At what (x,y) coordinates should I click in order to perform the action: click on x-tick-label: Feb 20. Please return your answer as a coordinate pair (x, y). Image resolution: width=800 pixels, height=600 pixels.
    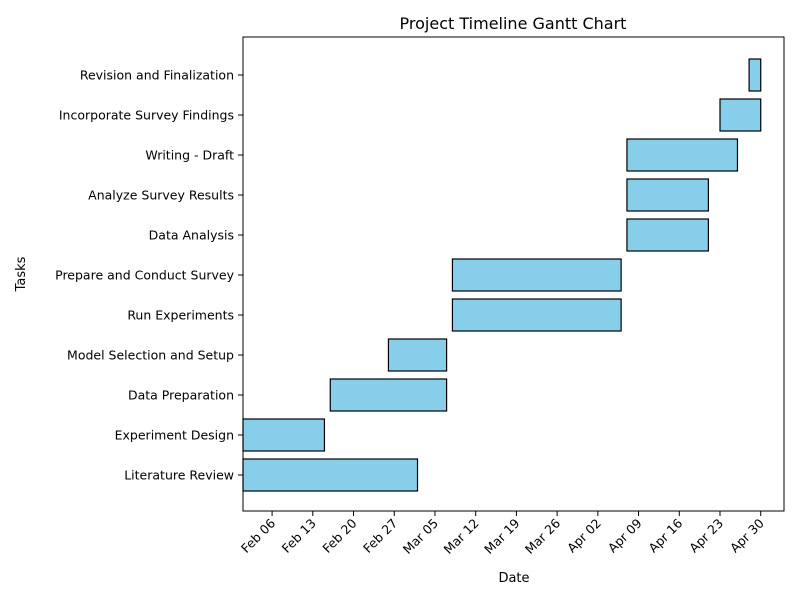
    Looking at the image, I should click on (339, 535).